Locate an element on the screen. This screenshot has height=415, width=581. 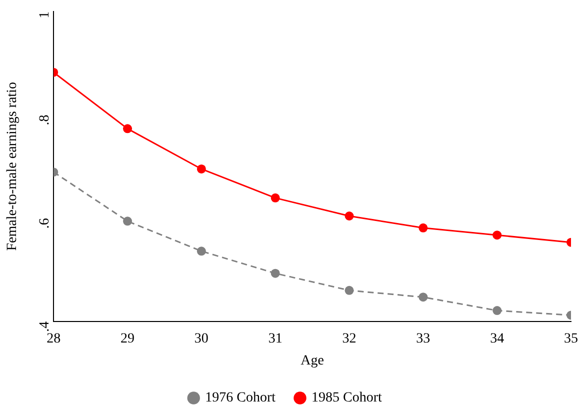
x-tick-label: 35 is located at coordinates (571, 338).